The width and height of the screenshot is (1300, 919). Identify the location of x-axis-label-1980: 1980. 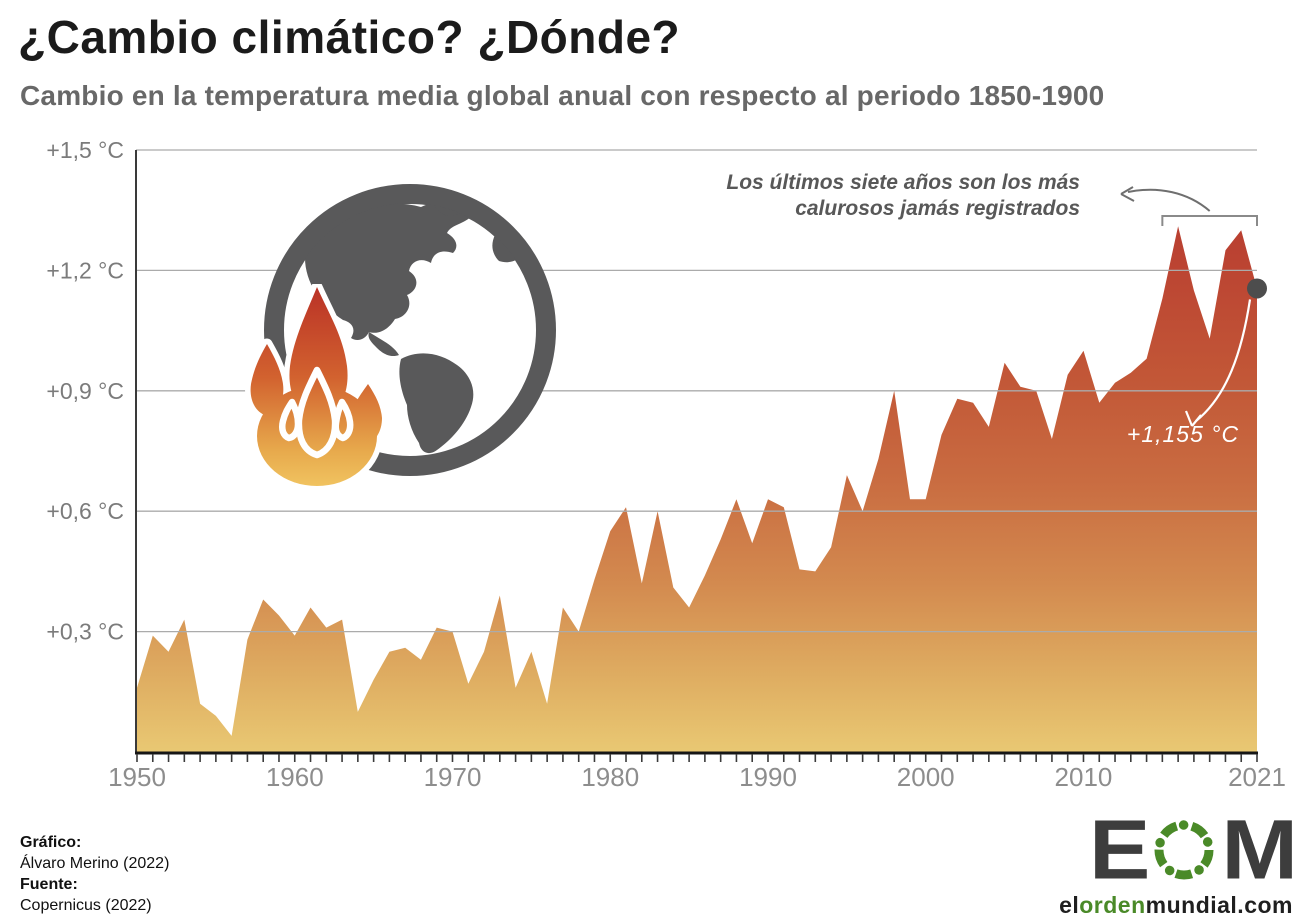
(610, 777).